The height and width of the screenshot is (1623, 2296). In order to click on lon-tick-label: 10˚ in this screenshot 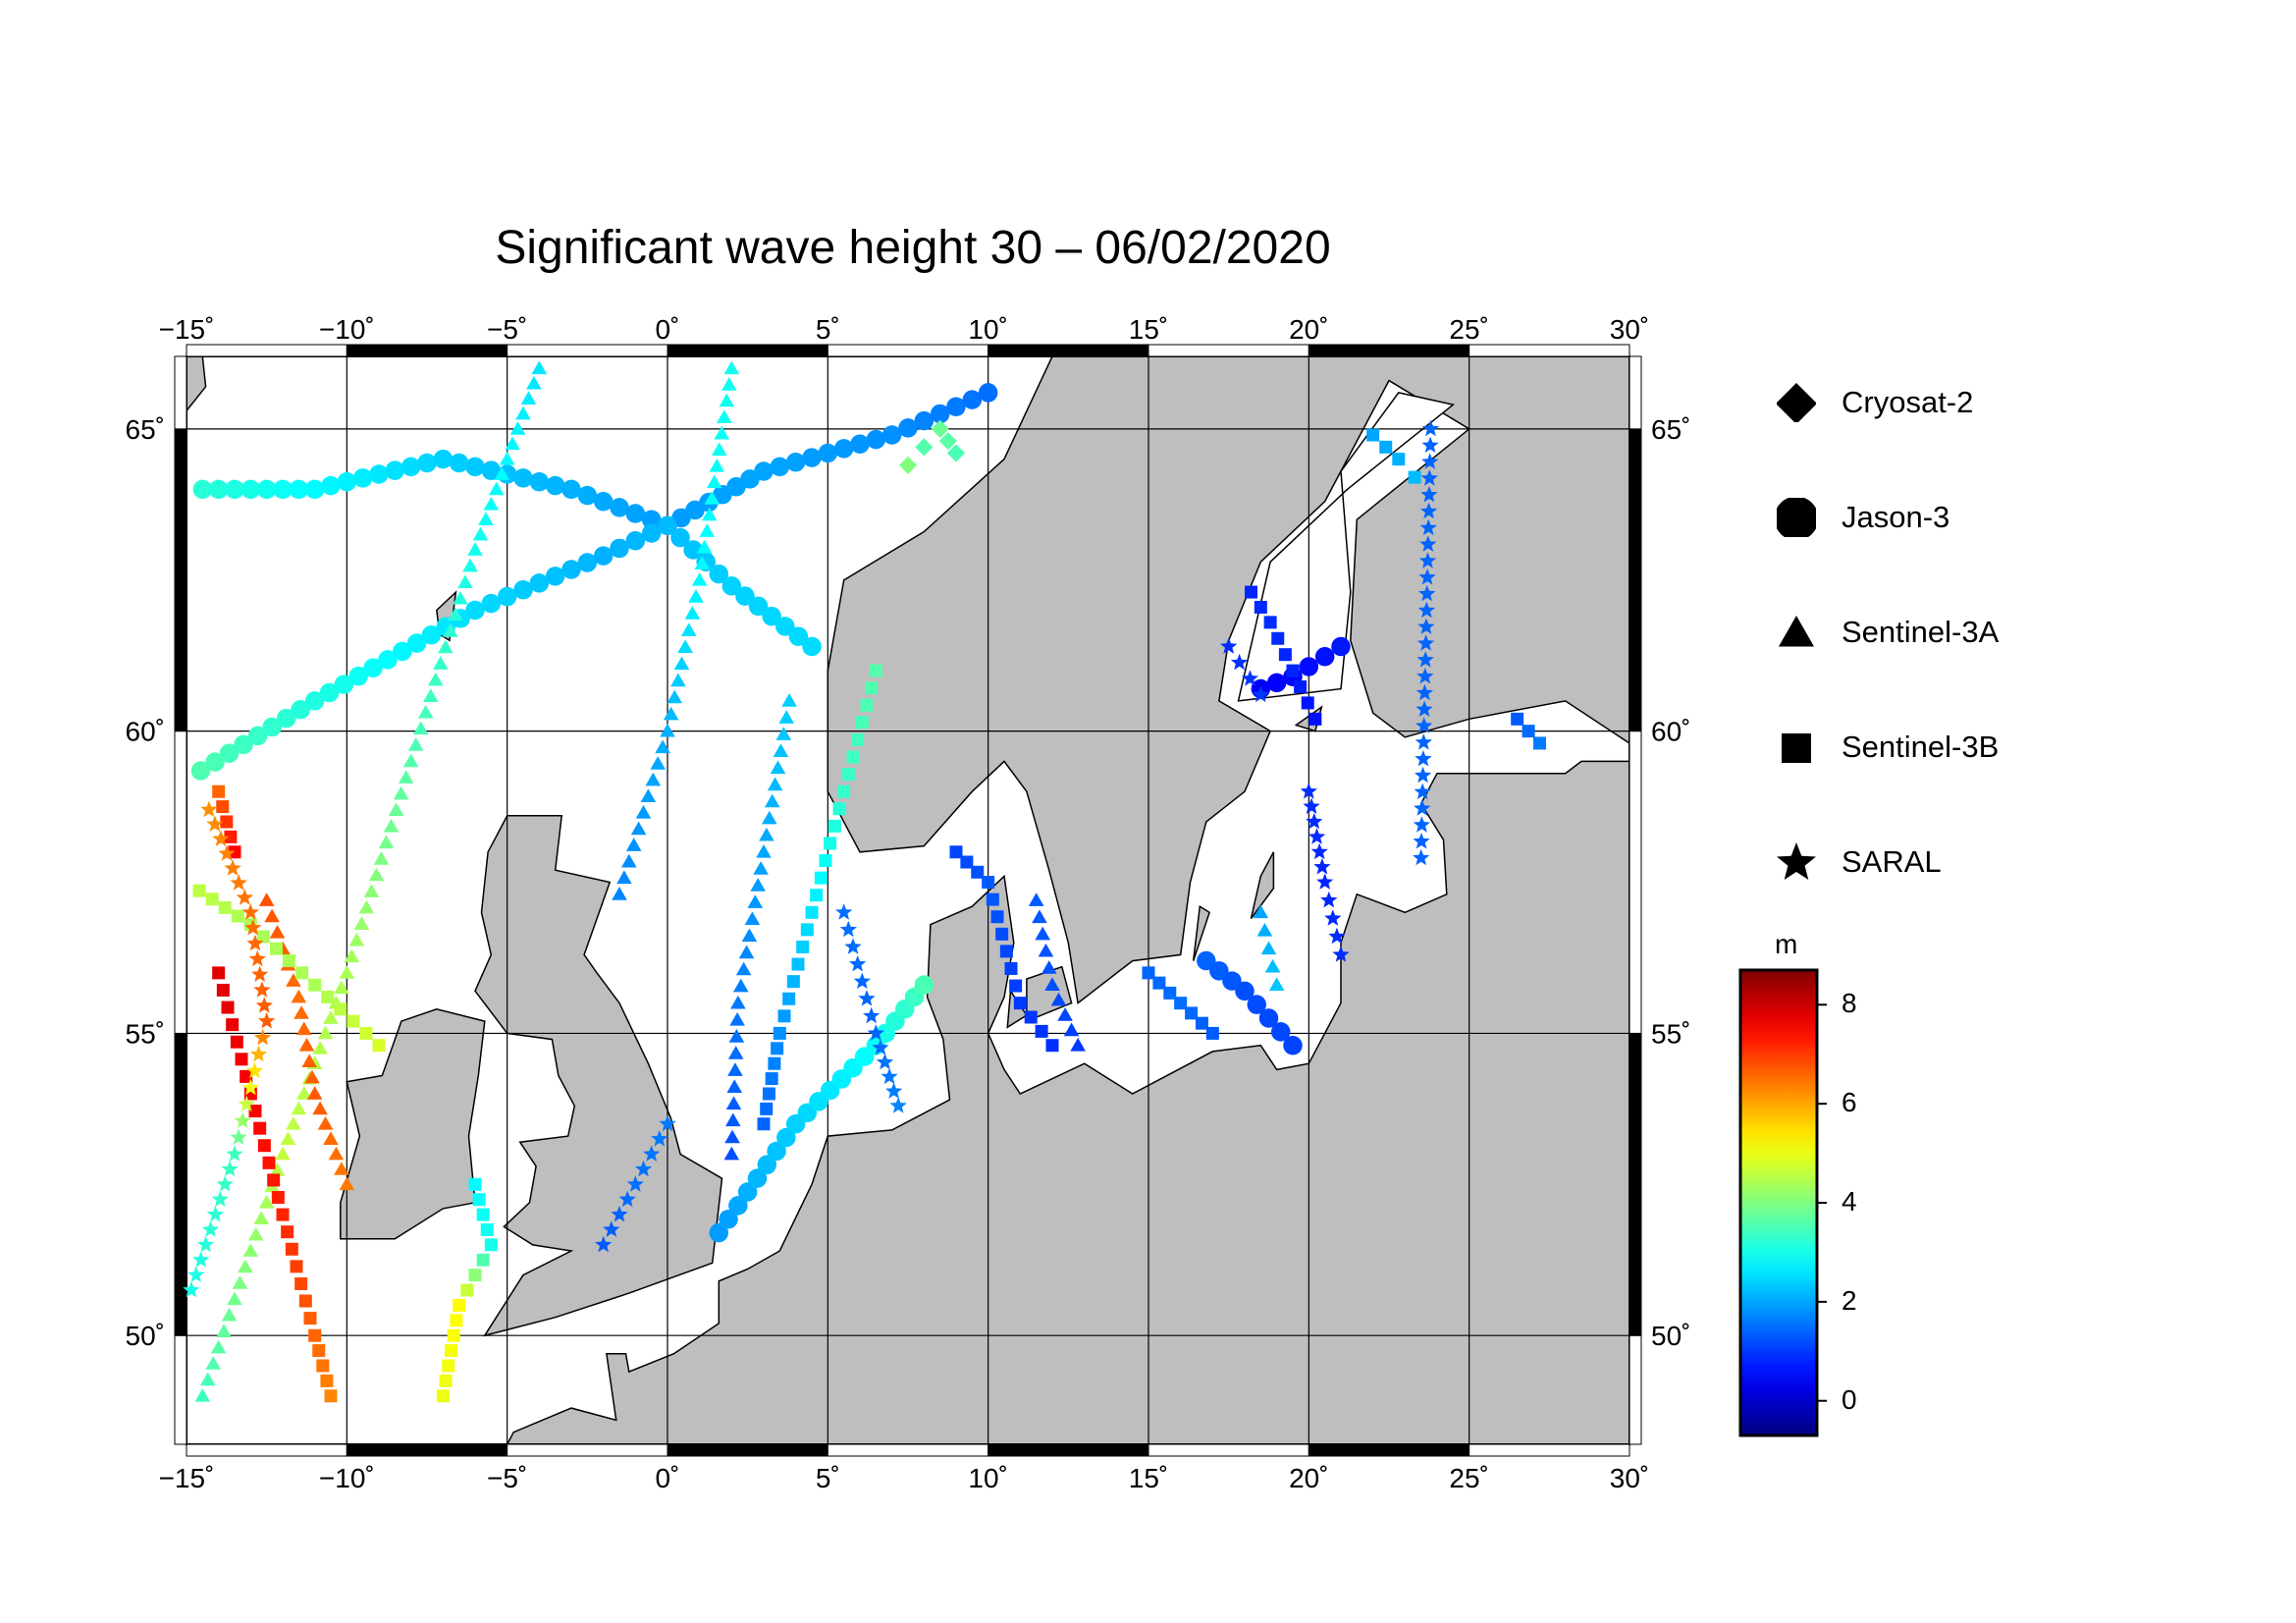, I will do `click(988, 329)`.